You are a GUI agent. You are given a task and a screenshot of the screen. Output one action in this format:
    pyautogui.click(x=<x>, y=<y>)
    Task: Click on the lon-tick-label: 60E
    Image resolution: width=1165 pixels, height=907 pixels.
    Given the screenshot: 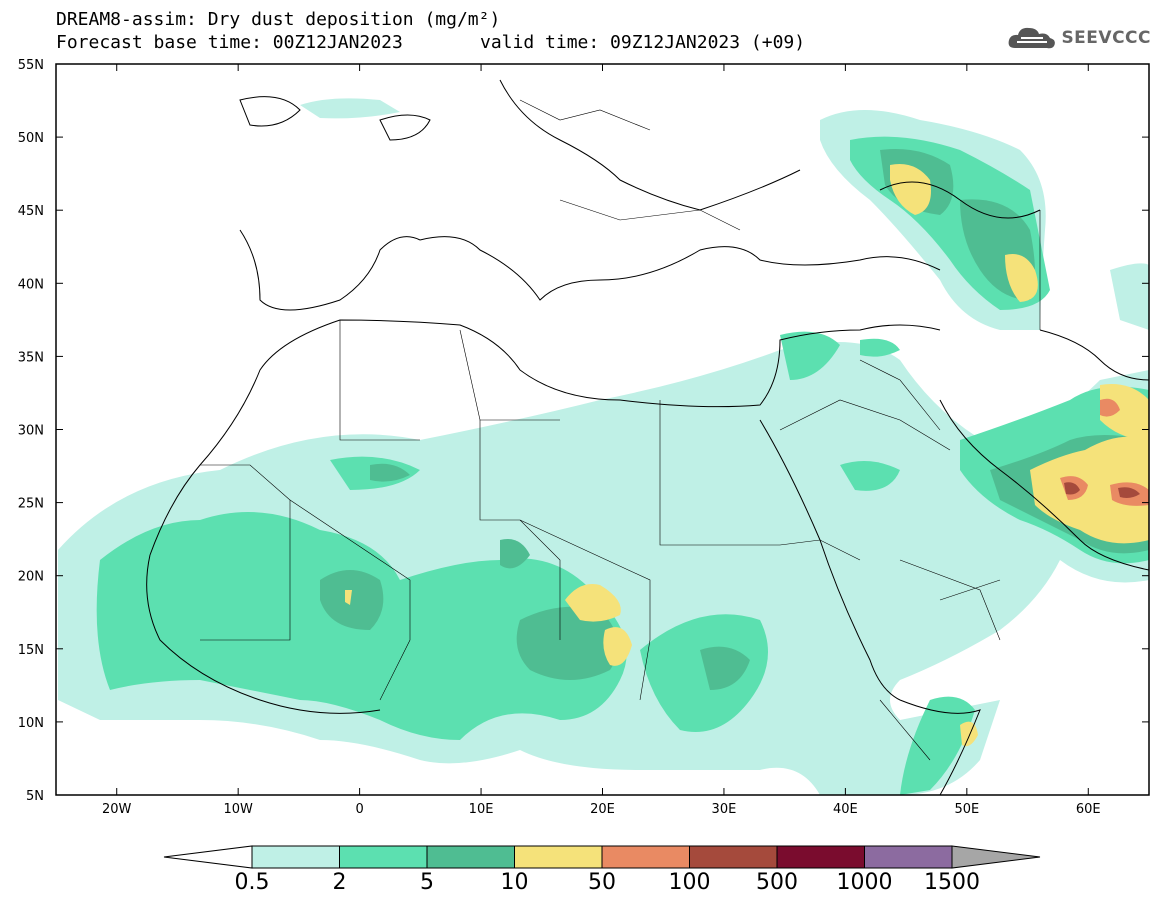 What is the action you would take?
    pyautogui.click(x=1088, y=809)
    